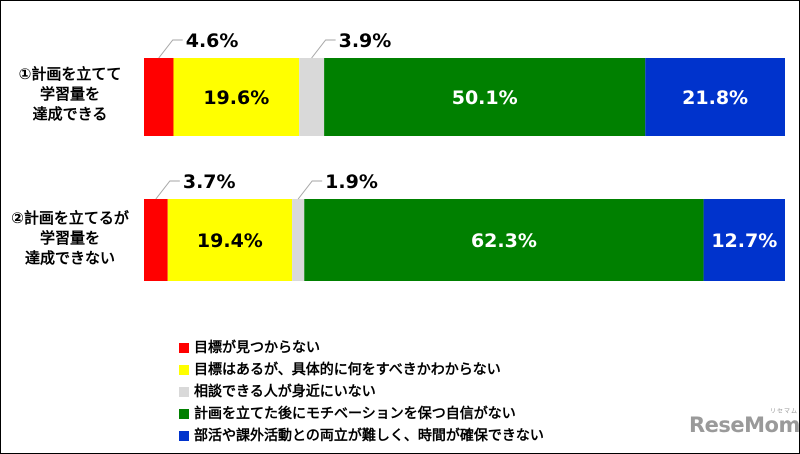  I want to click on legend-swatch-red, so click(184, 348).